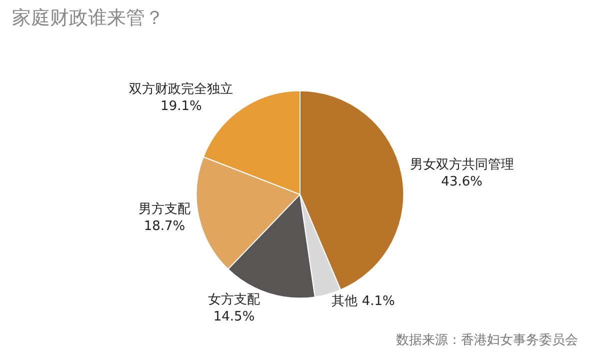  What do you see at coordinates (363, 301) in the screenshot?
I see `slice-label: 其他 4.1%` at bounding box center [363, 301].